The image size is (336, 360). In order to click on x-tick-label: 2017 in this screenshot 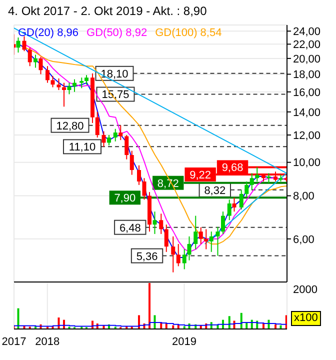, I will do `click(14, 342)`.